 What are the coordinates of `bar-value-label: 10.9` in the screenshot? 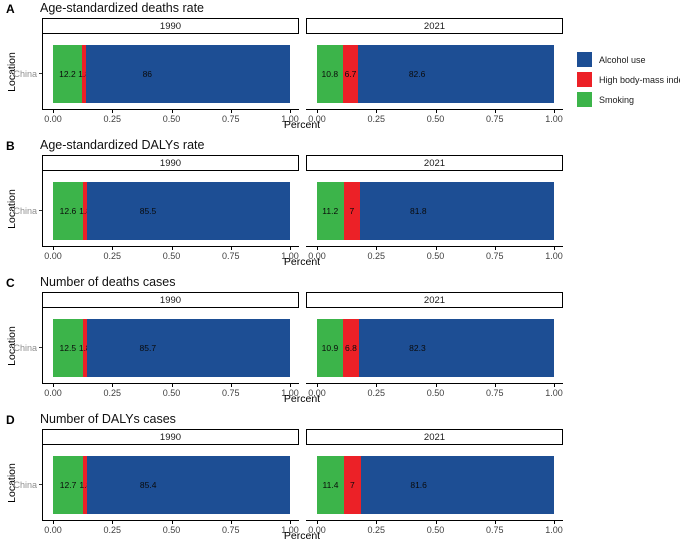 It's located at (330, 348).